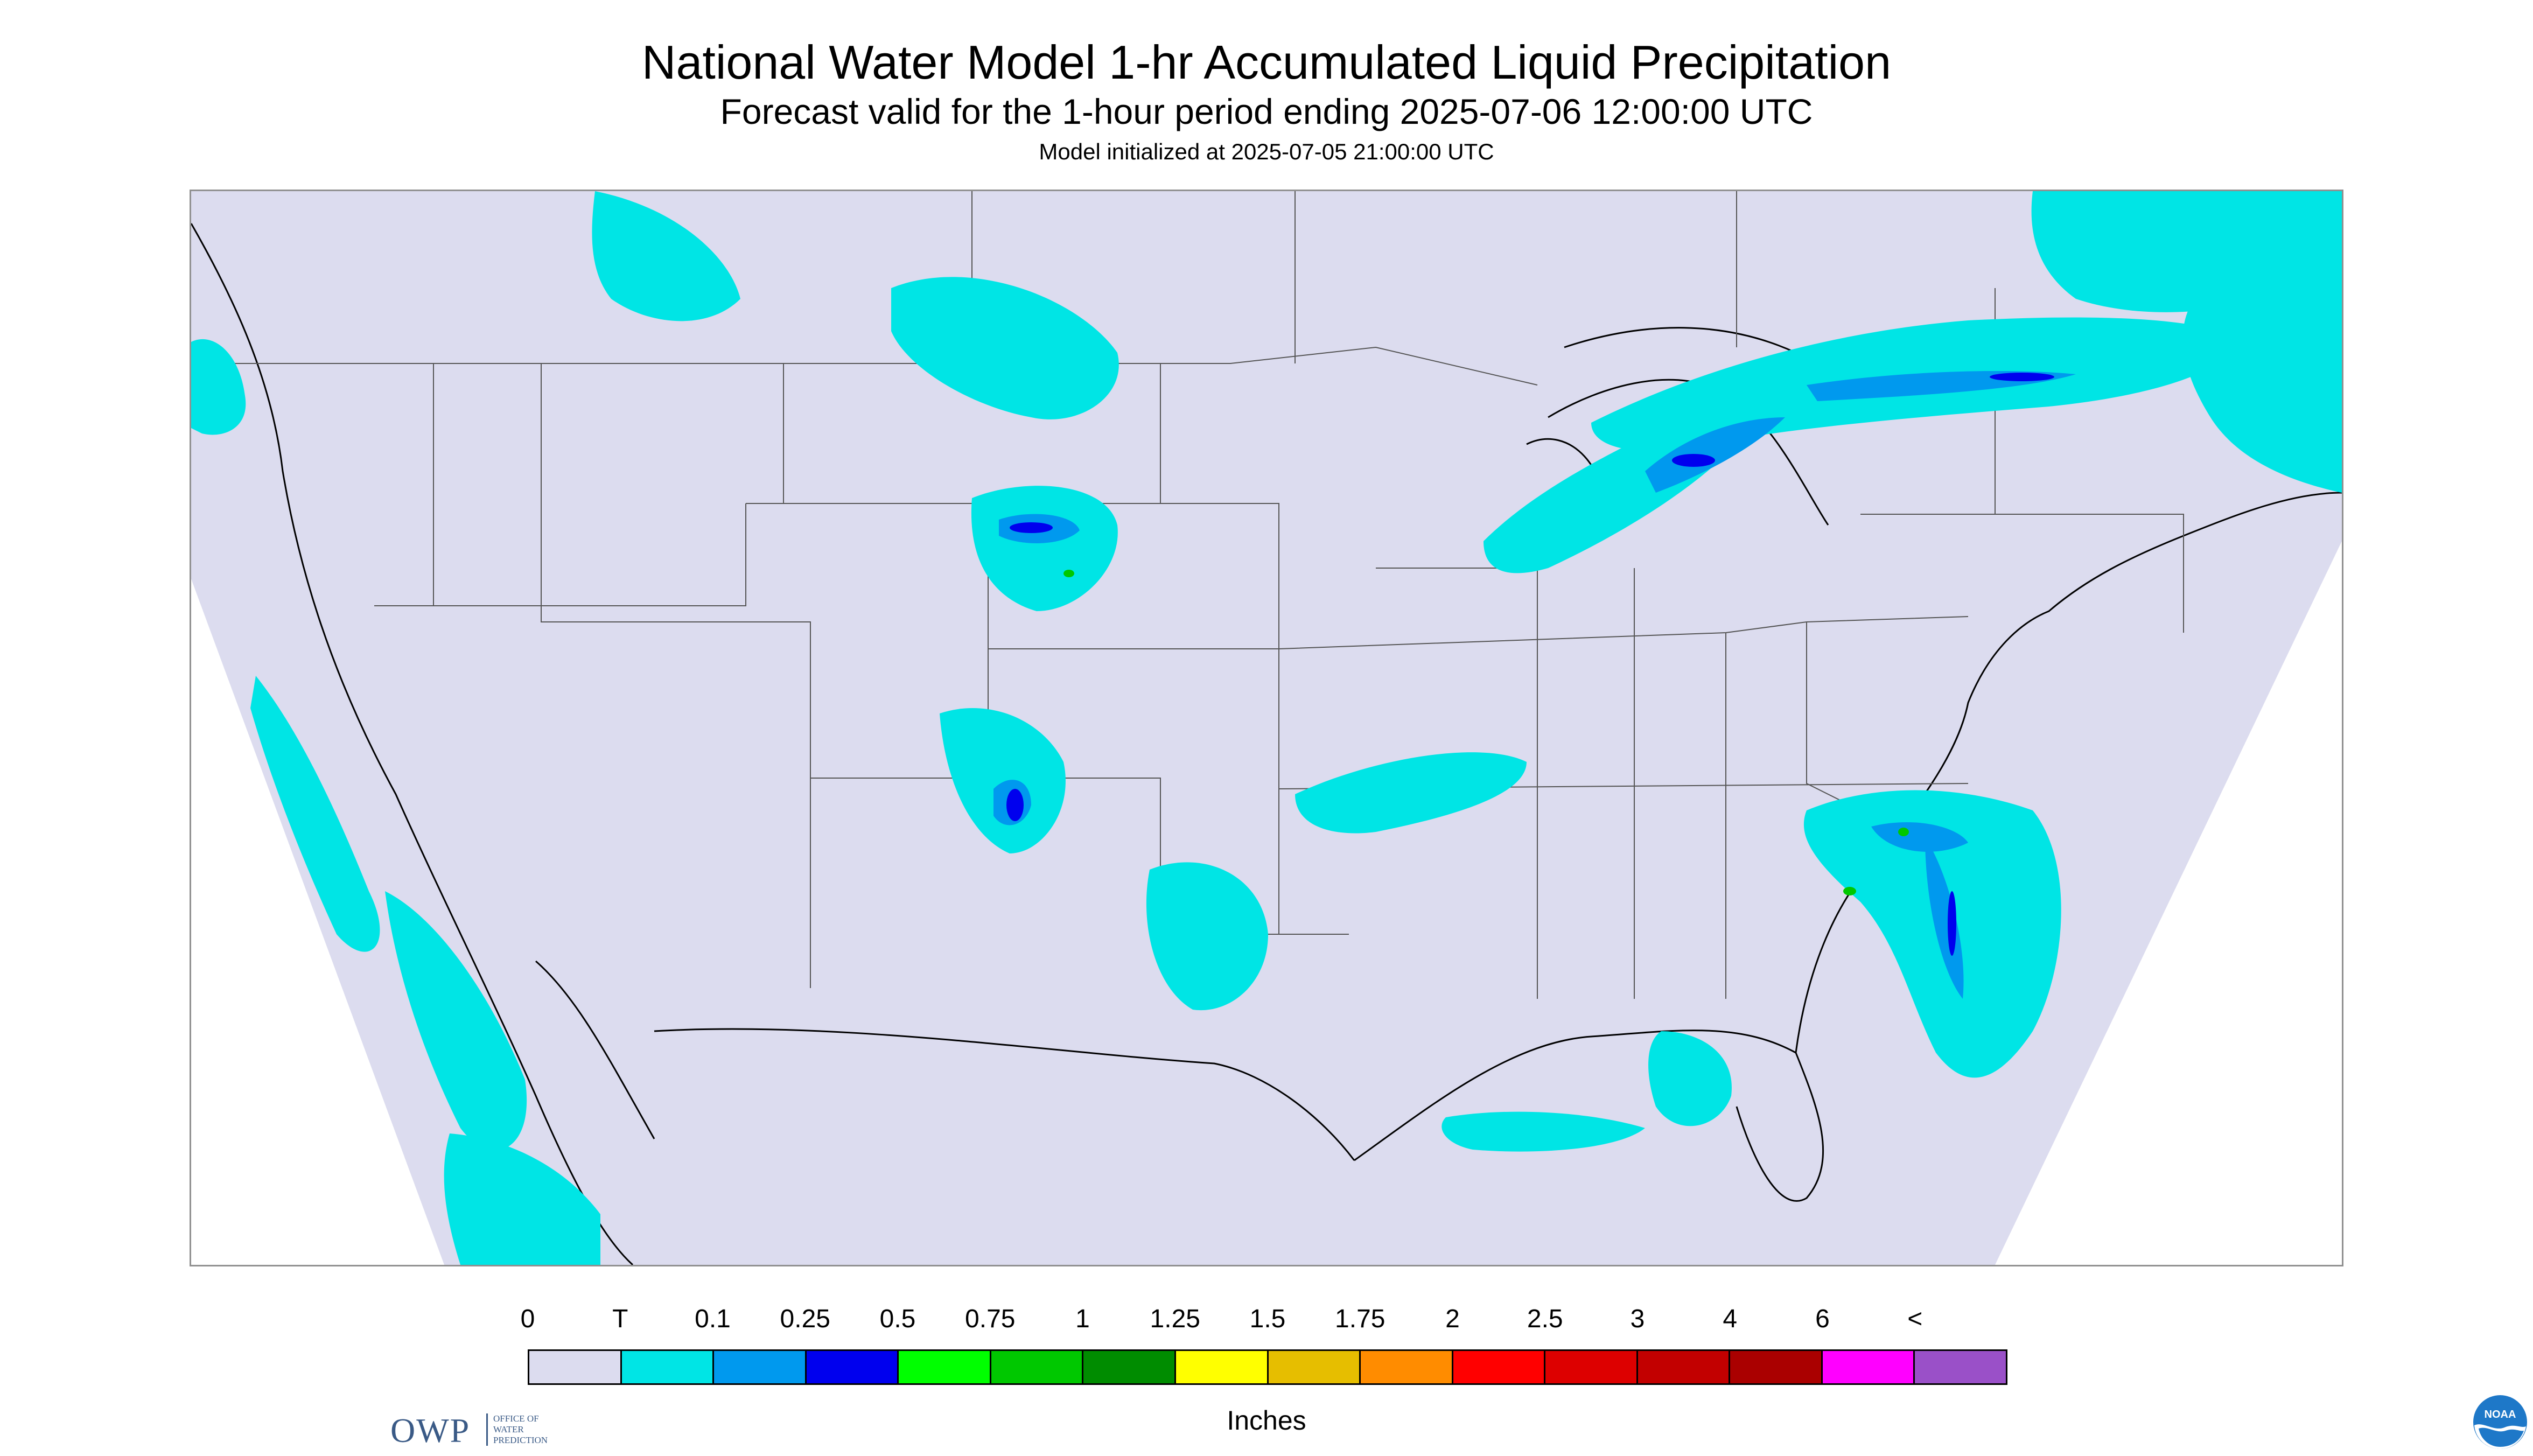  I want to click on legend-colorbar, so click(1267, 1367).